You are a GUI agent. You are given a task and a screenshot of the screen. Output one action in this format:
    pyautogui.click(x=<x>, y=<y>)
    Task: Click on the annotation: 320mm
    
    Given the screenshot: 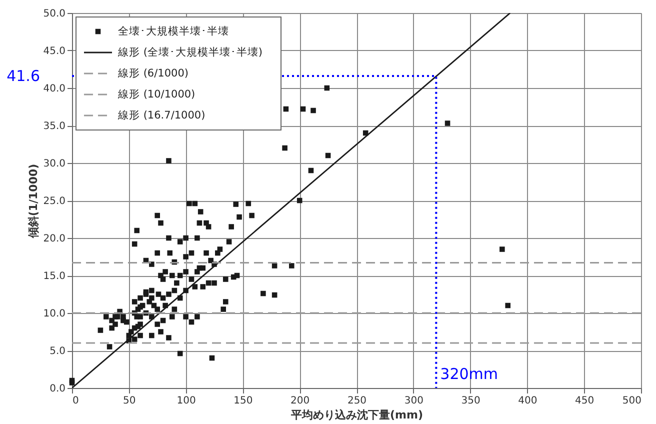 What is the action you would take?
    pyautogui.click(x=469, y=374)
    